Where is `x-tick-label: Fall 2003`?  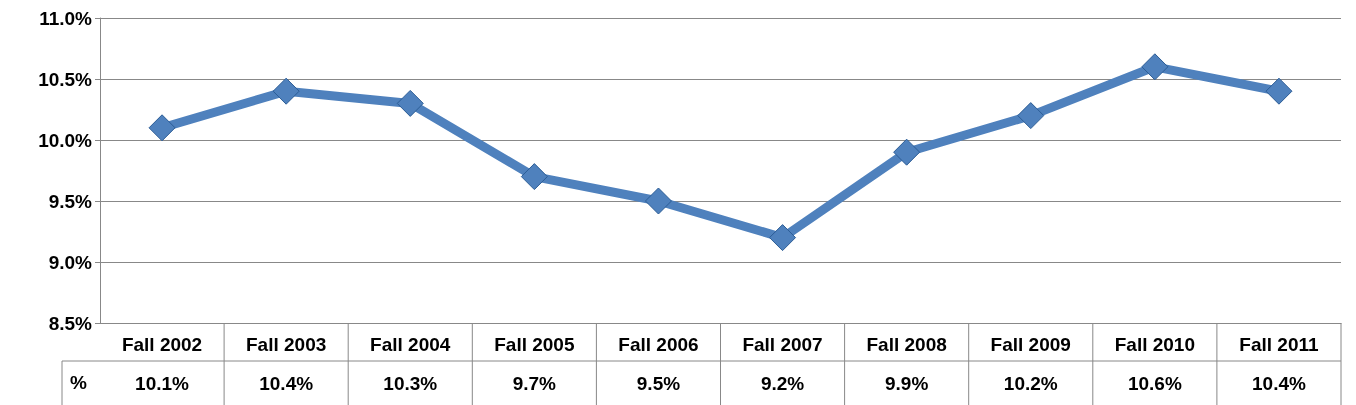 x-tick-label: Fall 2003 is located at coordinates (286, 344).